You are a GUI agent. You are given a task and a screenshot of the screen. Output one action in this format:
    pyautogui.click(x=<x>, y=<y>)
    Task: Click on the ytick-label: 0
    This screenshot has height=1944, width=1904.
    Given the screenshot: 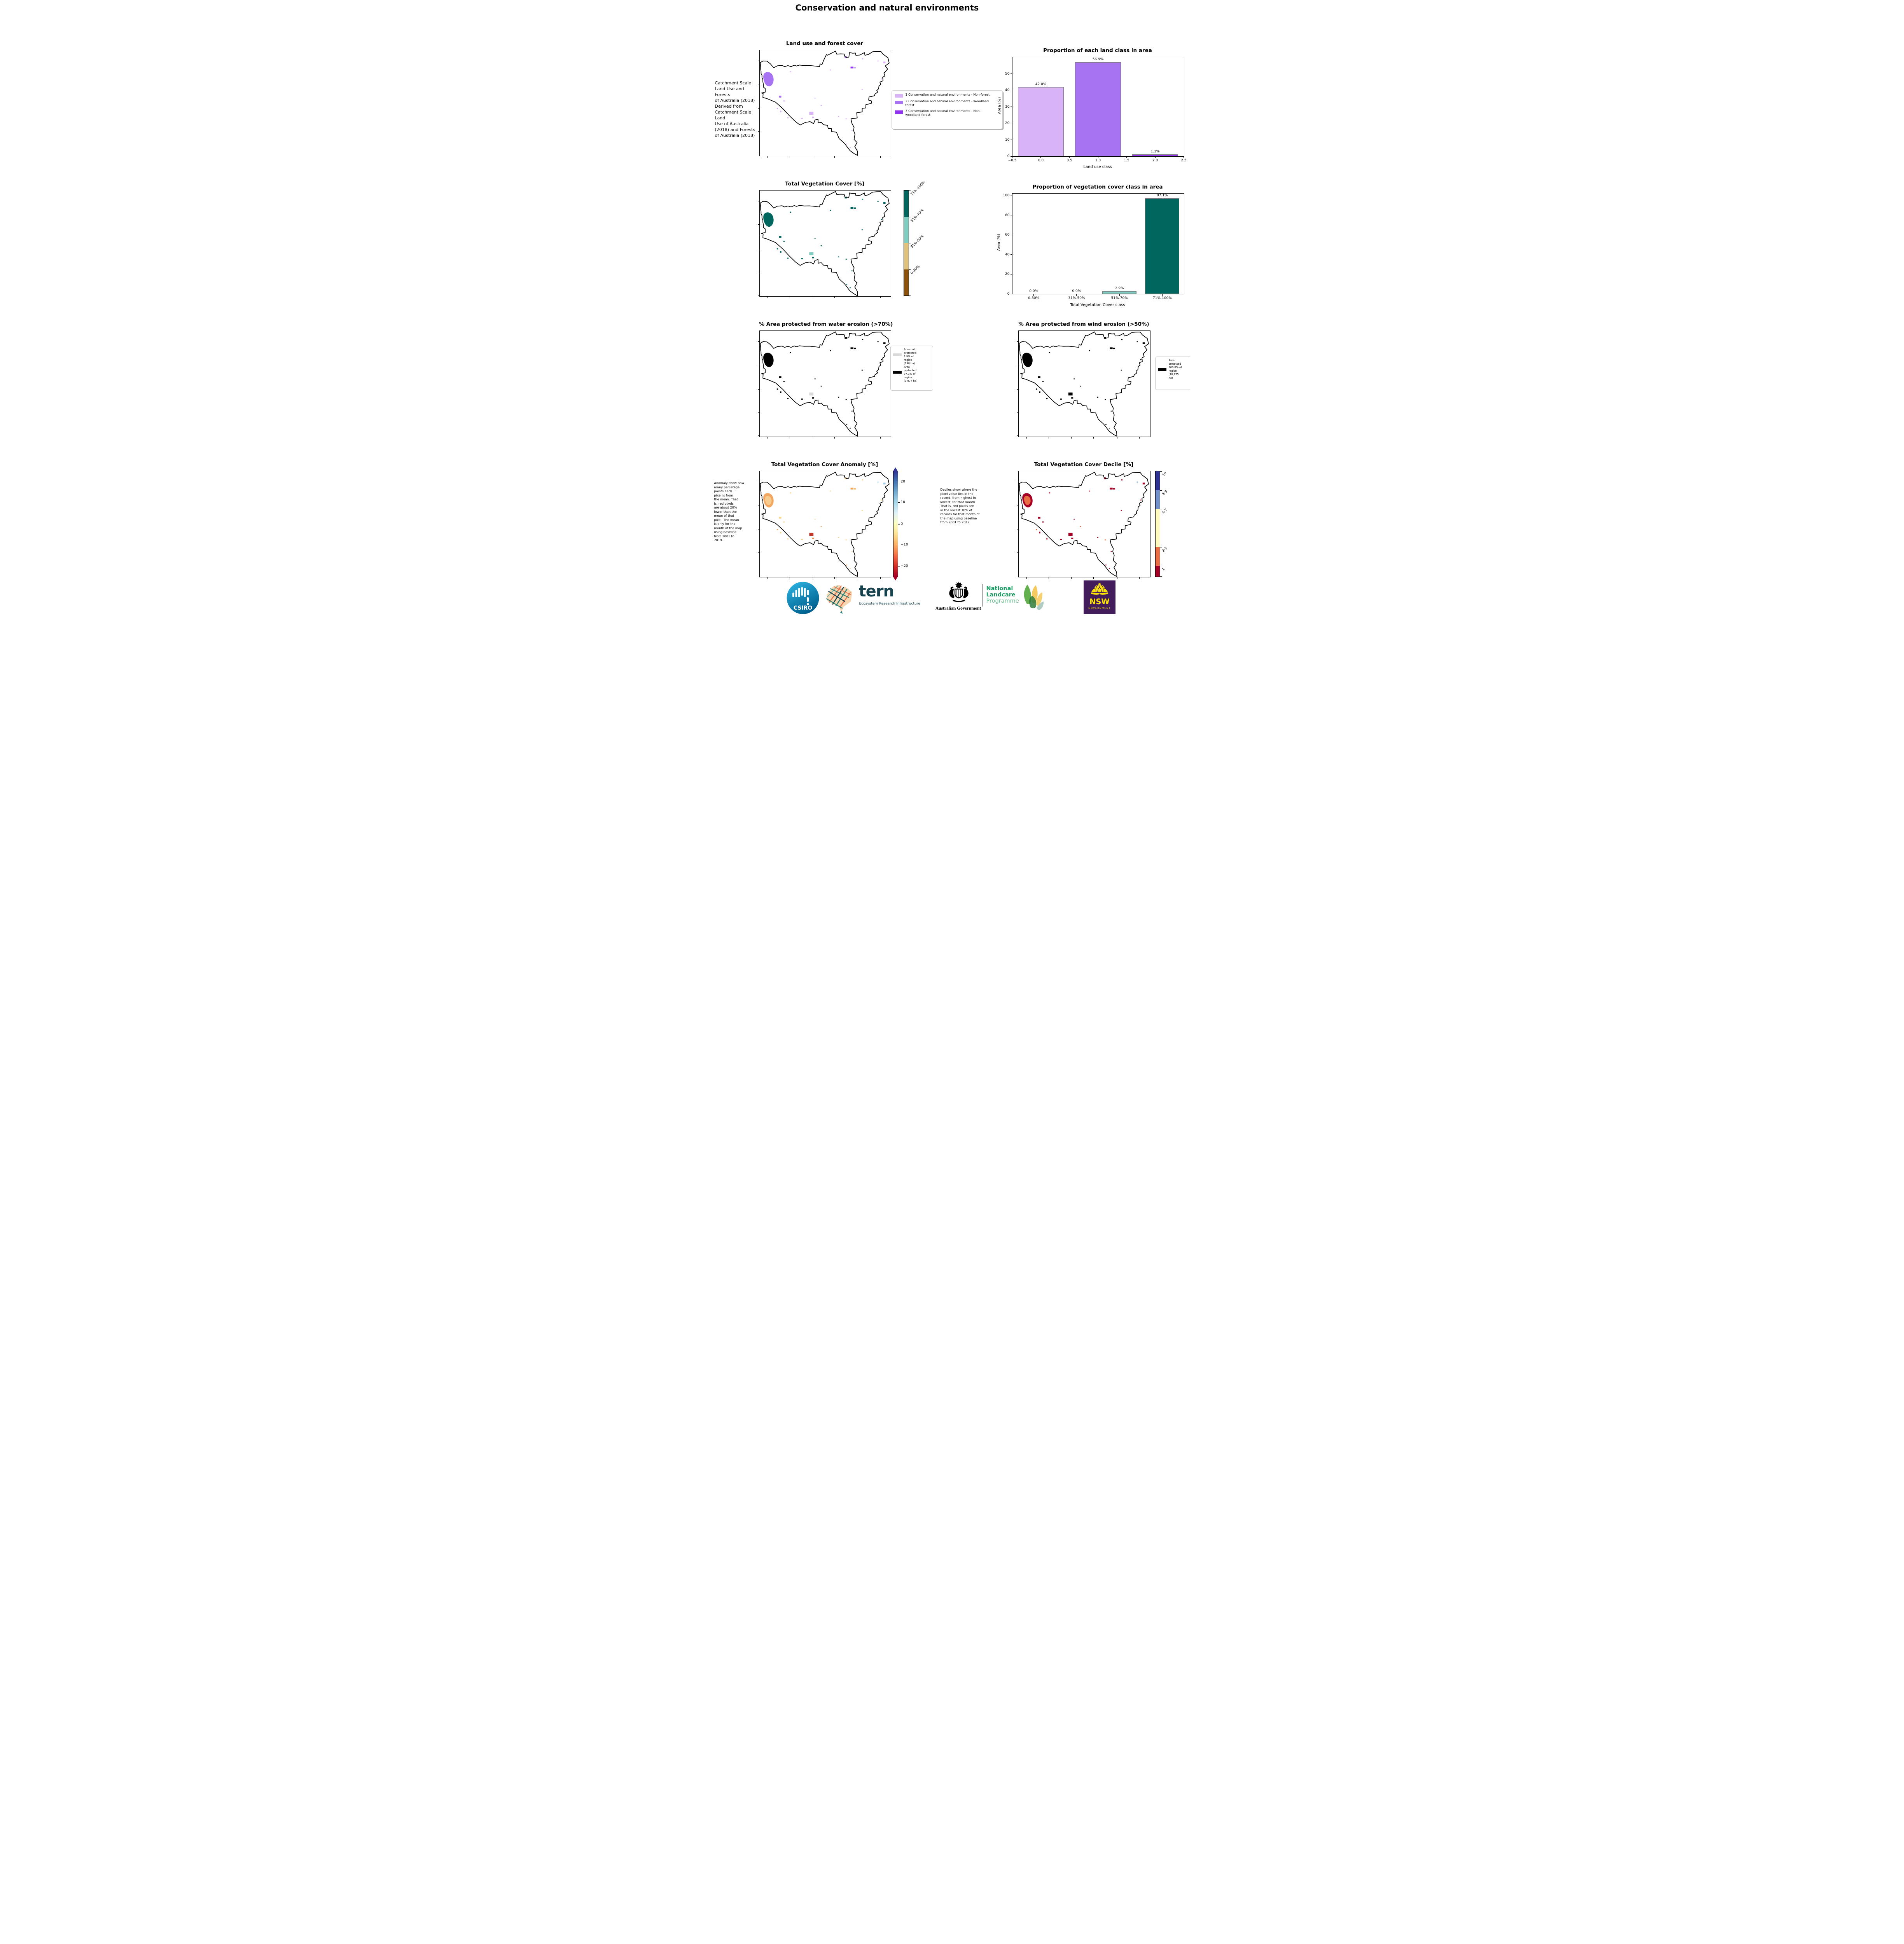 What is the action you would take?
    pyautogui.click(x=1008, y=294)
    